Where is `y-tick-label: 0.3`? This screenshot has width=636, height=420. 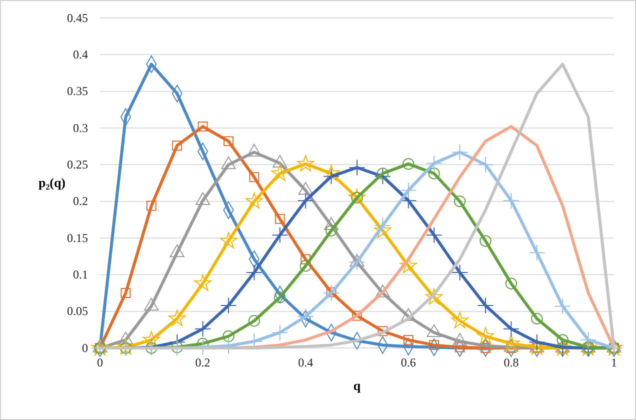
y-tick-label: 0.3 is located at coordinates (80, 127).